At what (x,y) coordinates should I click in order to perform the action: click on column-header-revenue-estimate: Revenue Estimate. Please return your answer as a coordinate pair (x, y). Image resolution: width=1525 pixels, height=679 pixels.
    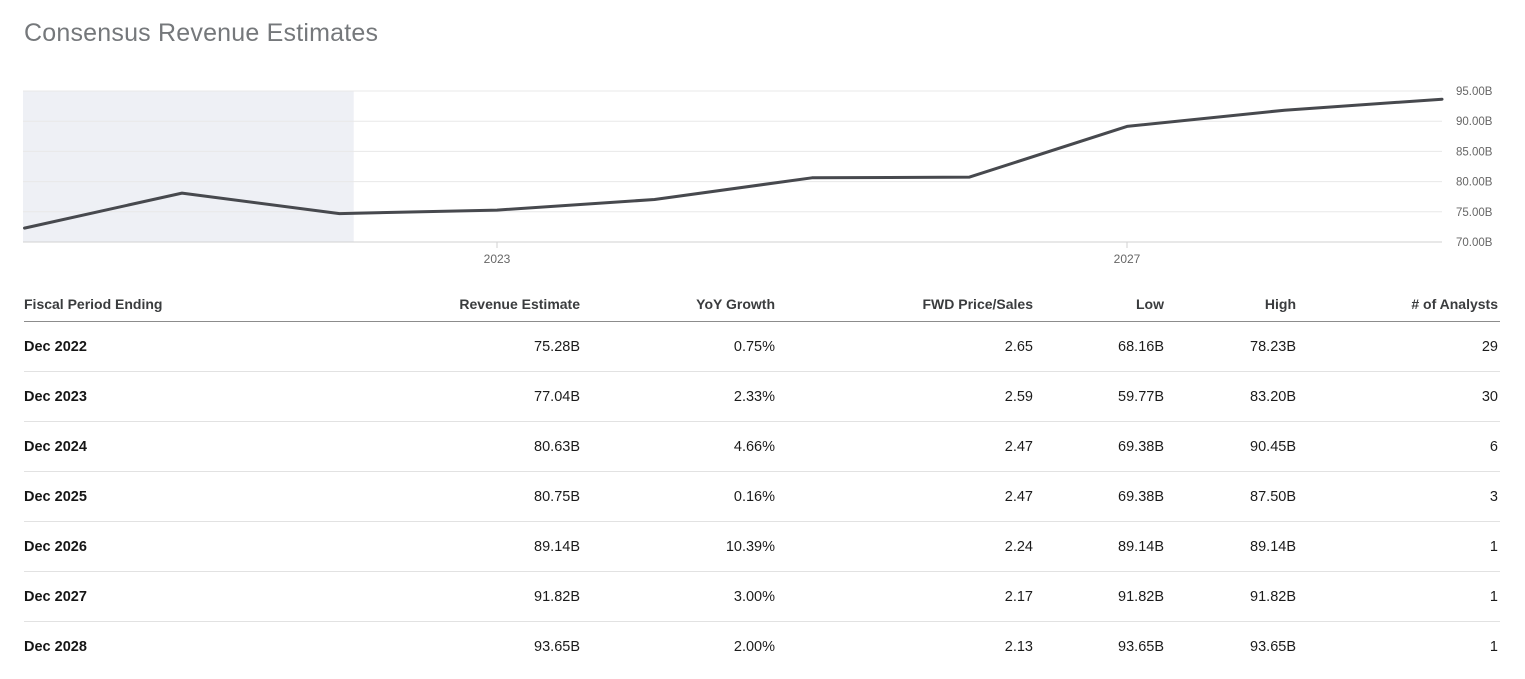
    Looking at the image, I should click on (467, 304).